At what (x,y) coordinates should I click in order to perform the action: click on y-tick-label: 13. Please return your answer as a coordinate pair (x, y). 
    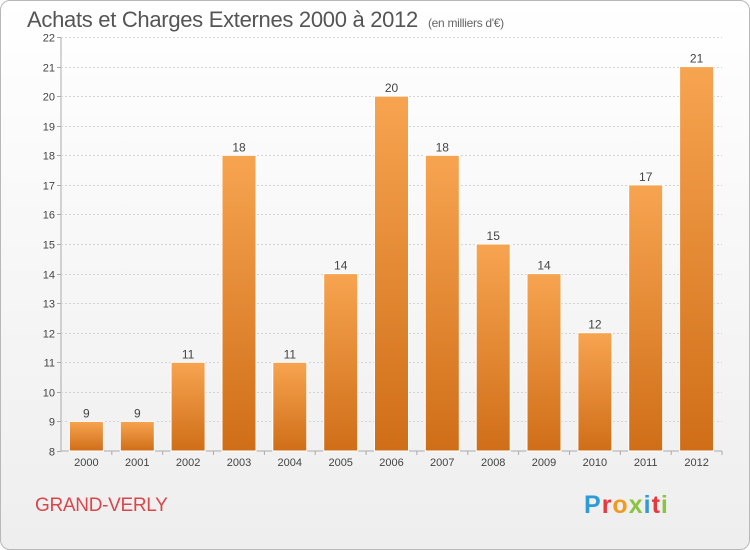
    Looking at the image, I should click on (49, 305).